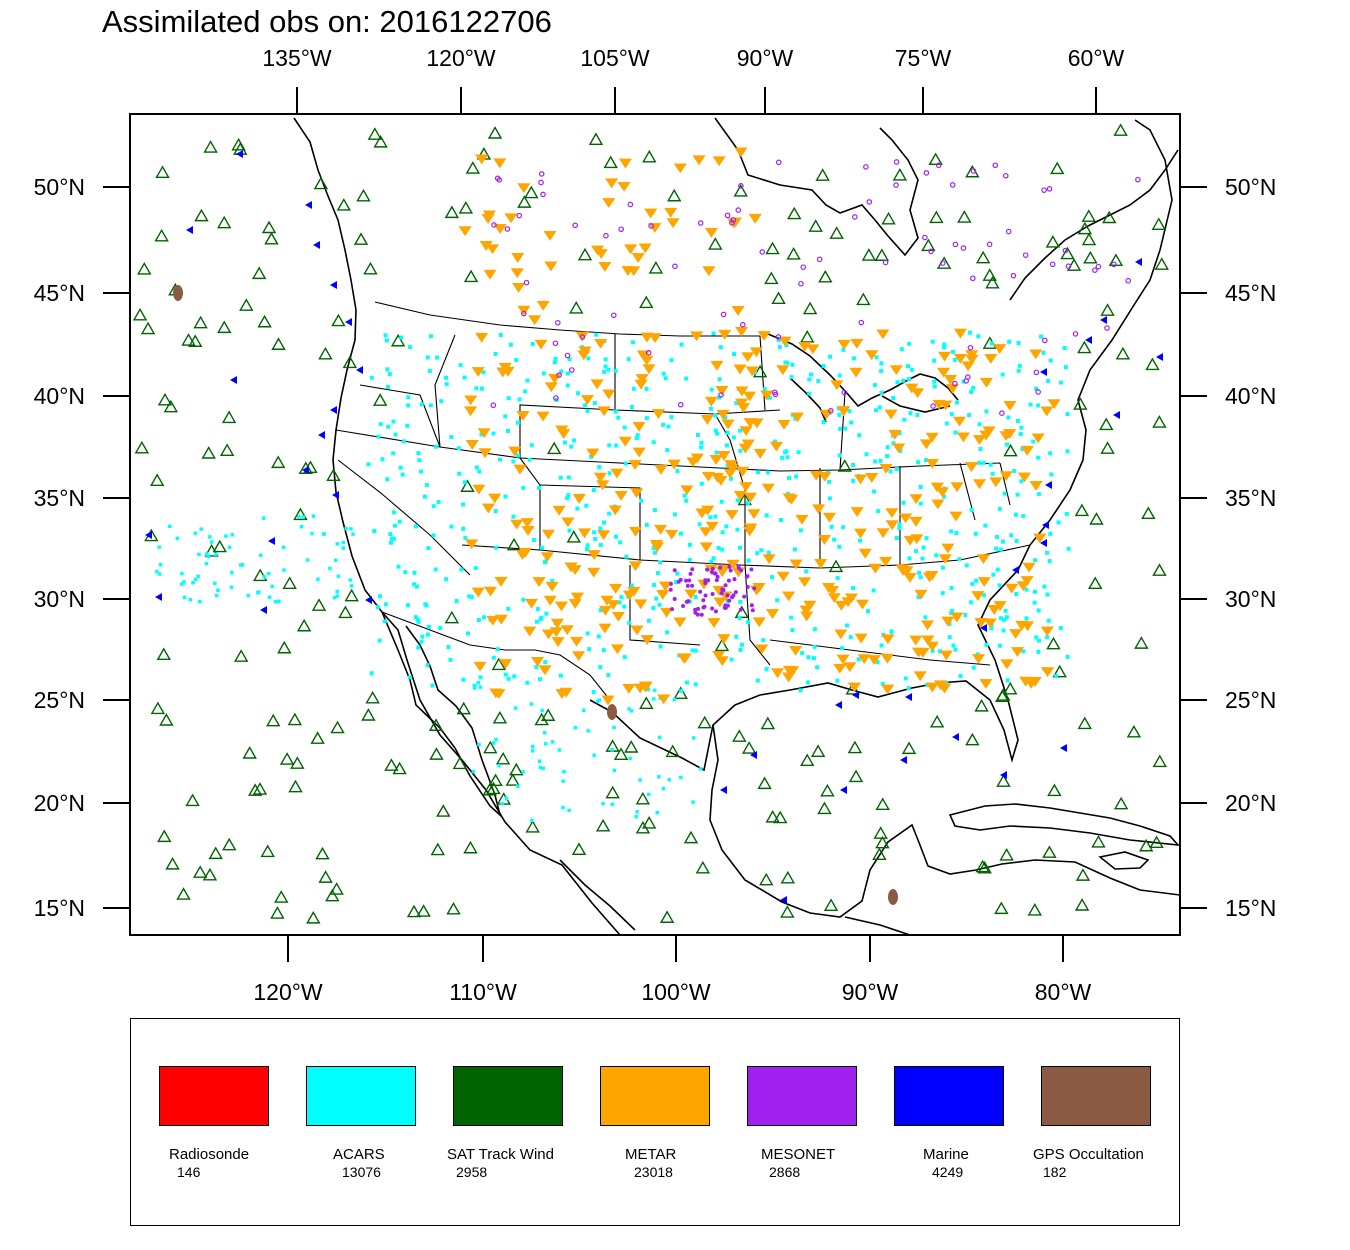 Image resolution: width=1350 pixels, height=1250 pixels. What do you see at coordinates (82, 547) in the screenshot?
I see `left-axis: 50°N 45°N 40°N 35°N 30°N 25°N 20°N 15°N` at bounding box center [82, 547].